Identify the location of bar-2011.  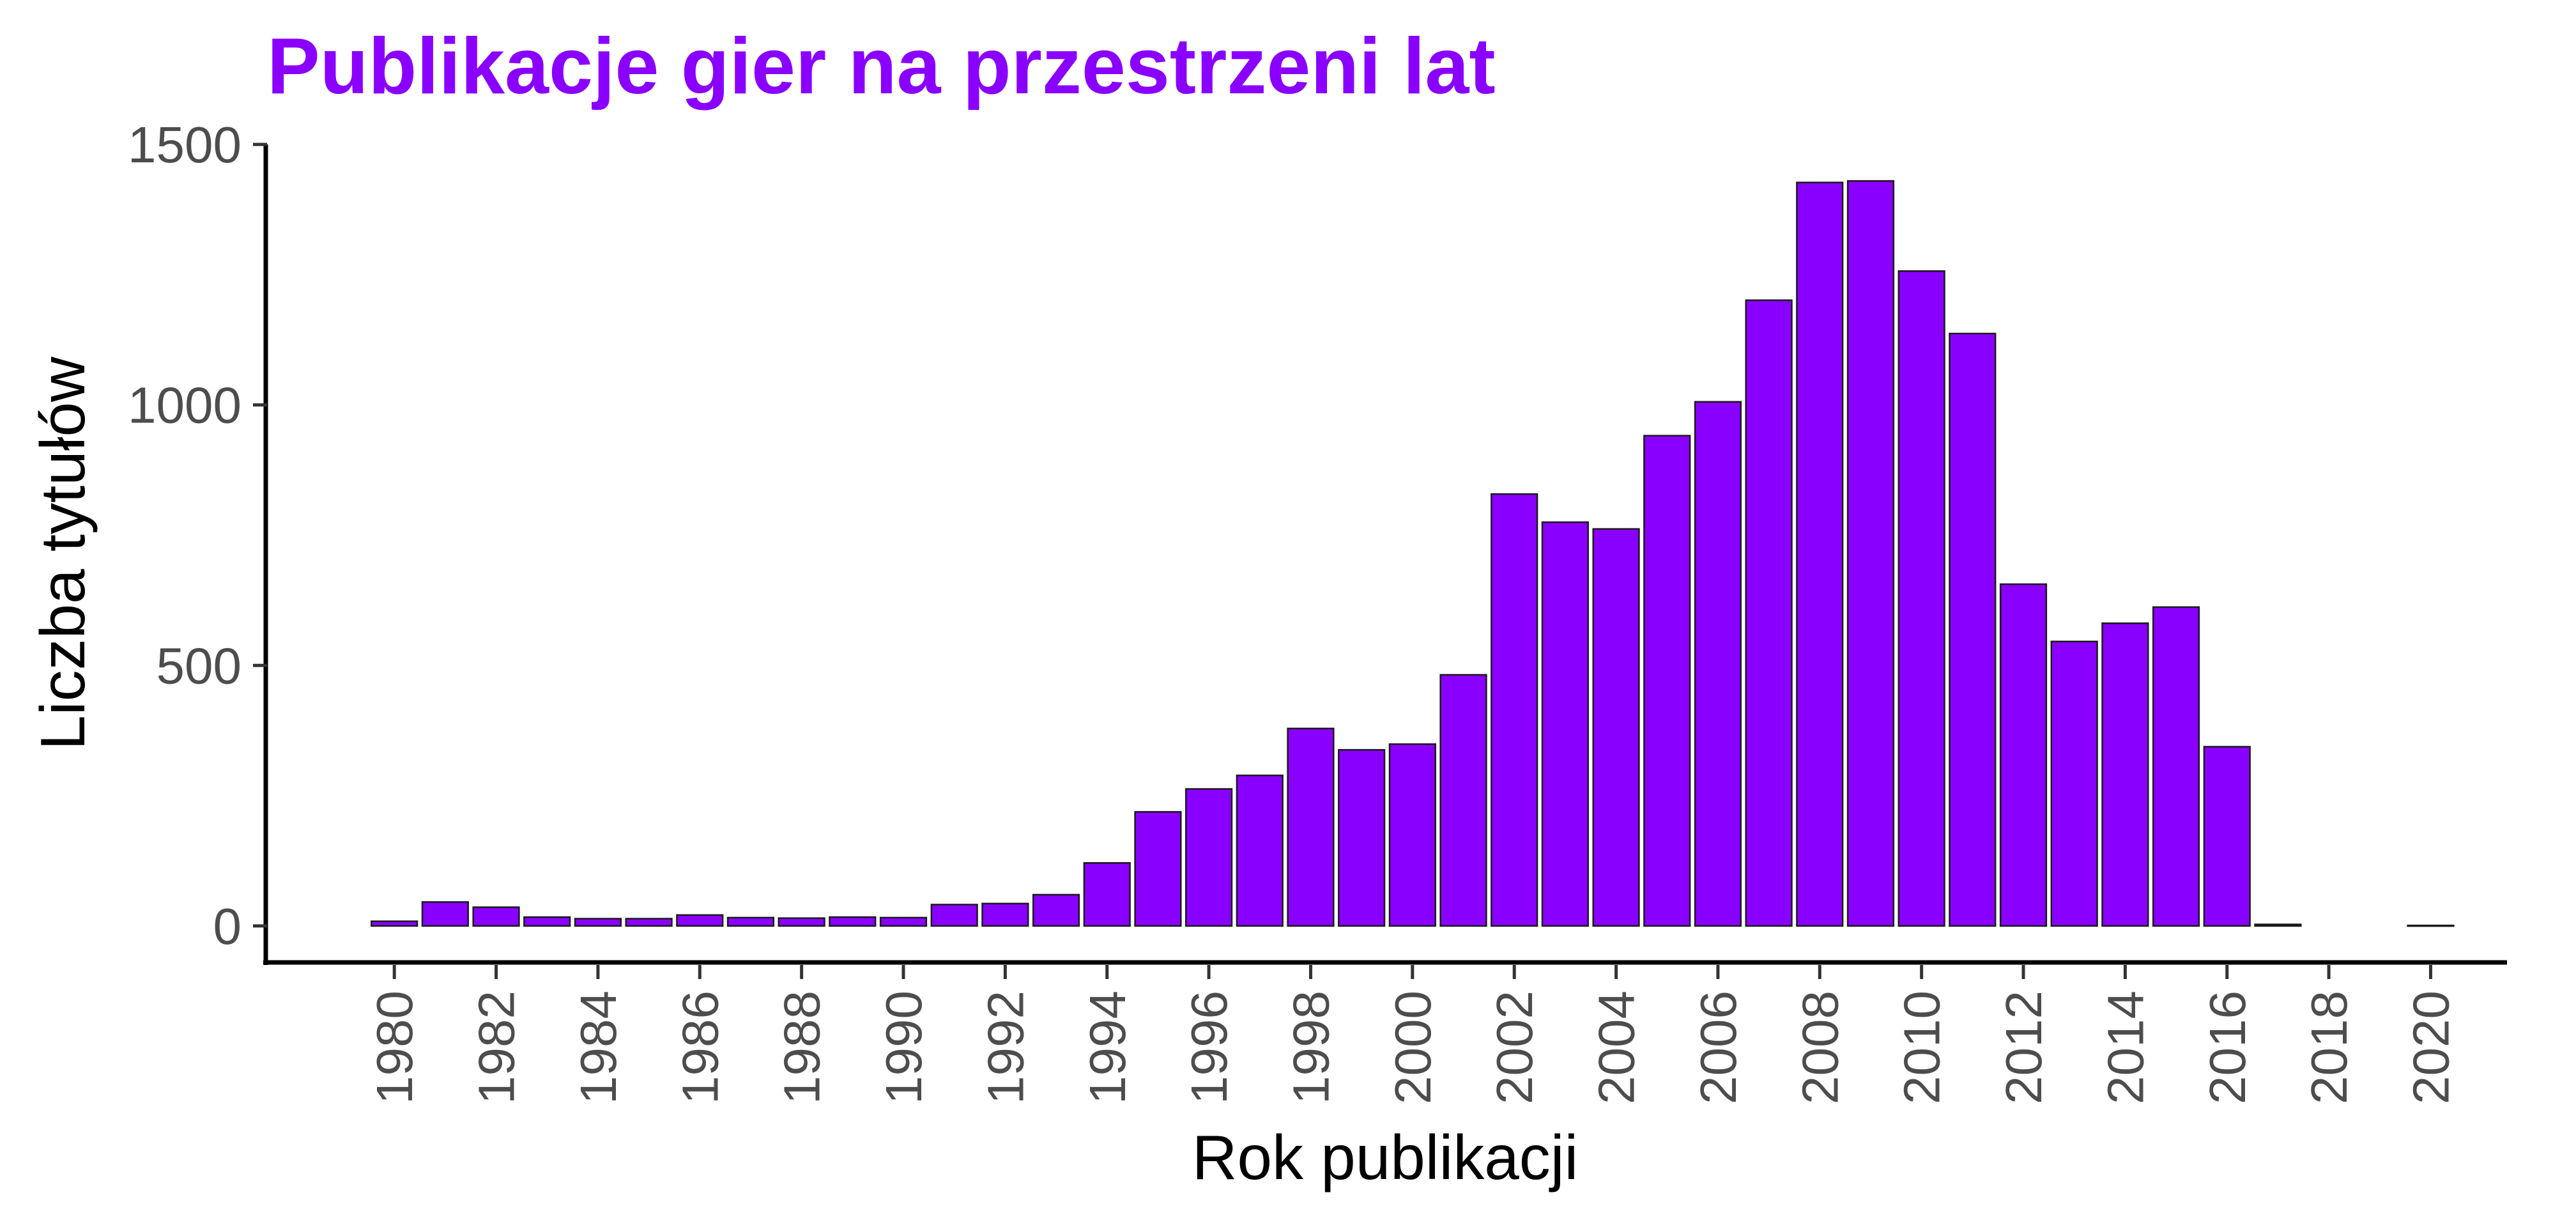
(1973, 629).